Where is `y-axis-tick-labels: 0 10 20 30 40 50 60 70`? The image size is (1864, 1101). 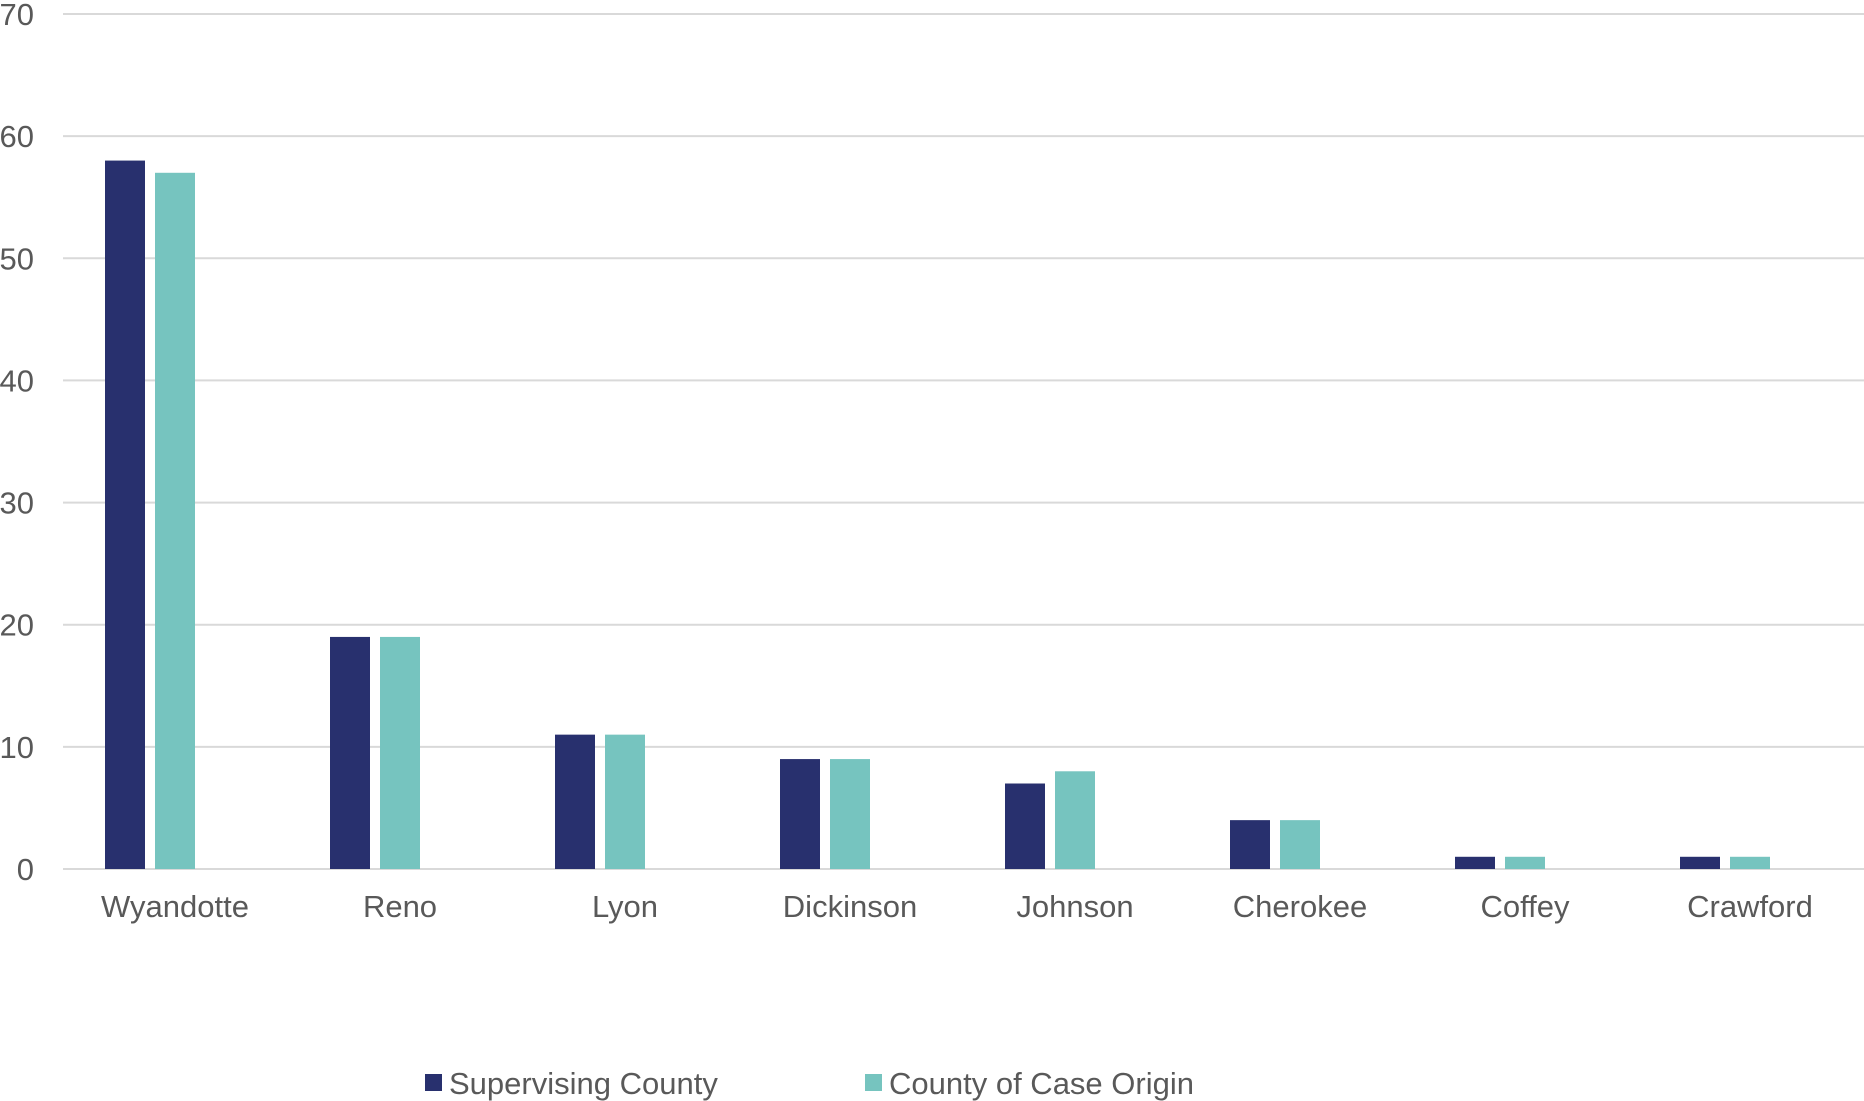
y-axis-tick-labels: 0 10 20 30 40 50 60 70 is located at coordinates (17, 443).